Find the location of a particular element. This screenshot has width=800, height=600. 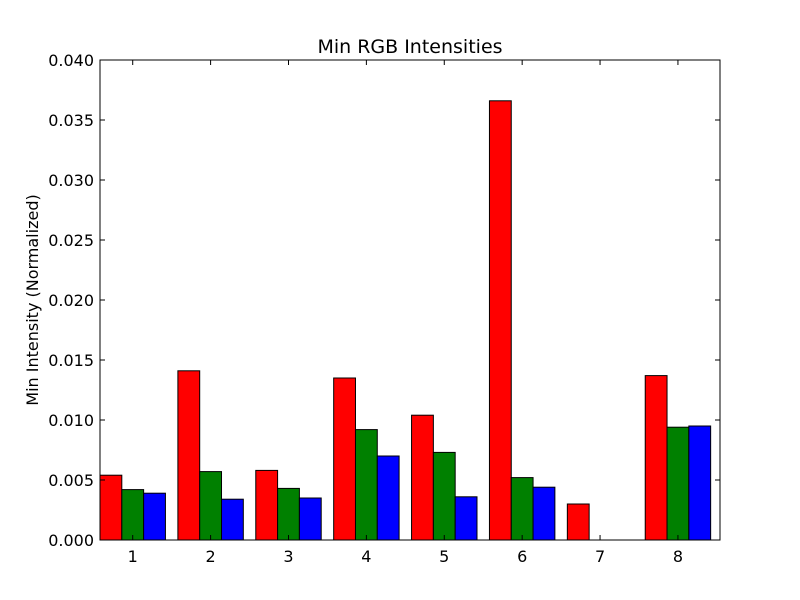

bar-cat3-series3 is located at coordinates (310, 519).